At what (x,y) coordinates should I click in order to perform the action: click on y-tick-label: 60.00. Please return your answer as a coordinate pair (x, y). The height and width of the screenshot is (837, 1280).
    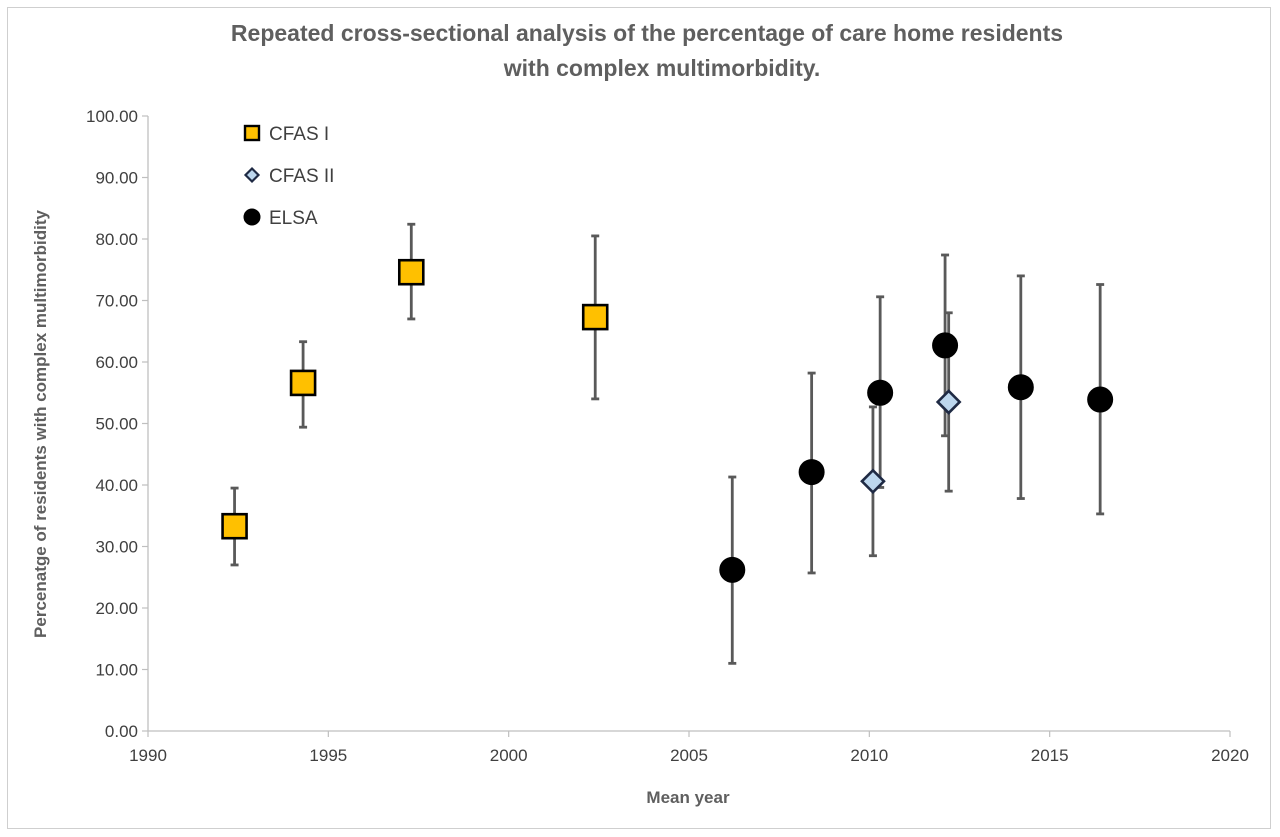
    Looking at the image, I should click on (116, 362).